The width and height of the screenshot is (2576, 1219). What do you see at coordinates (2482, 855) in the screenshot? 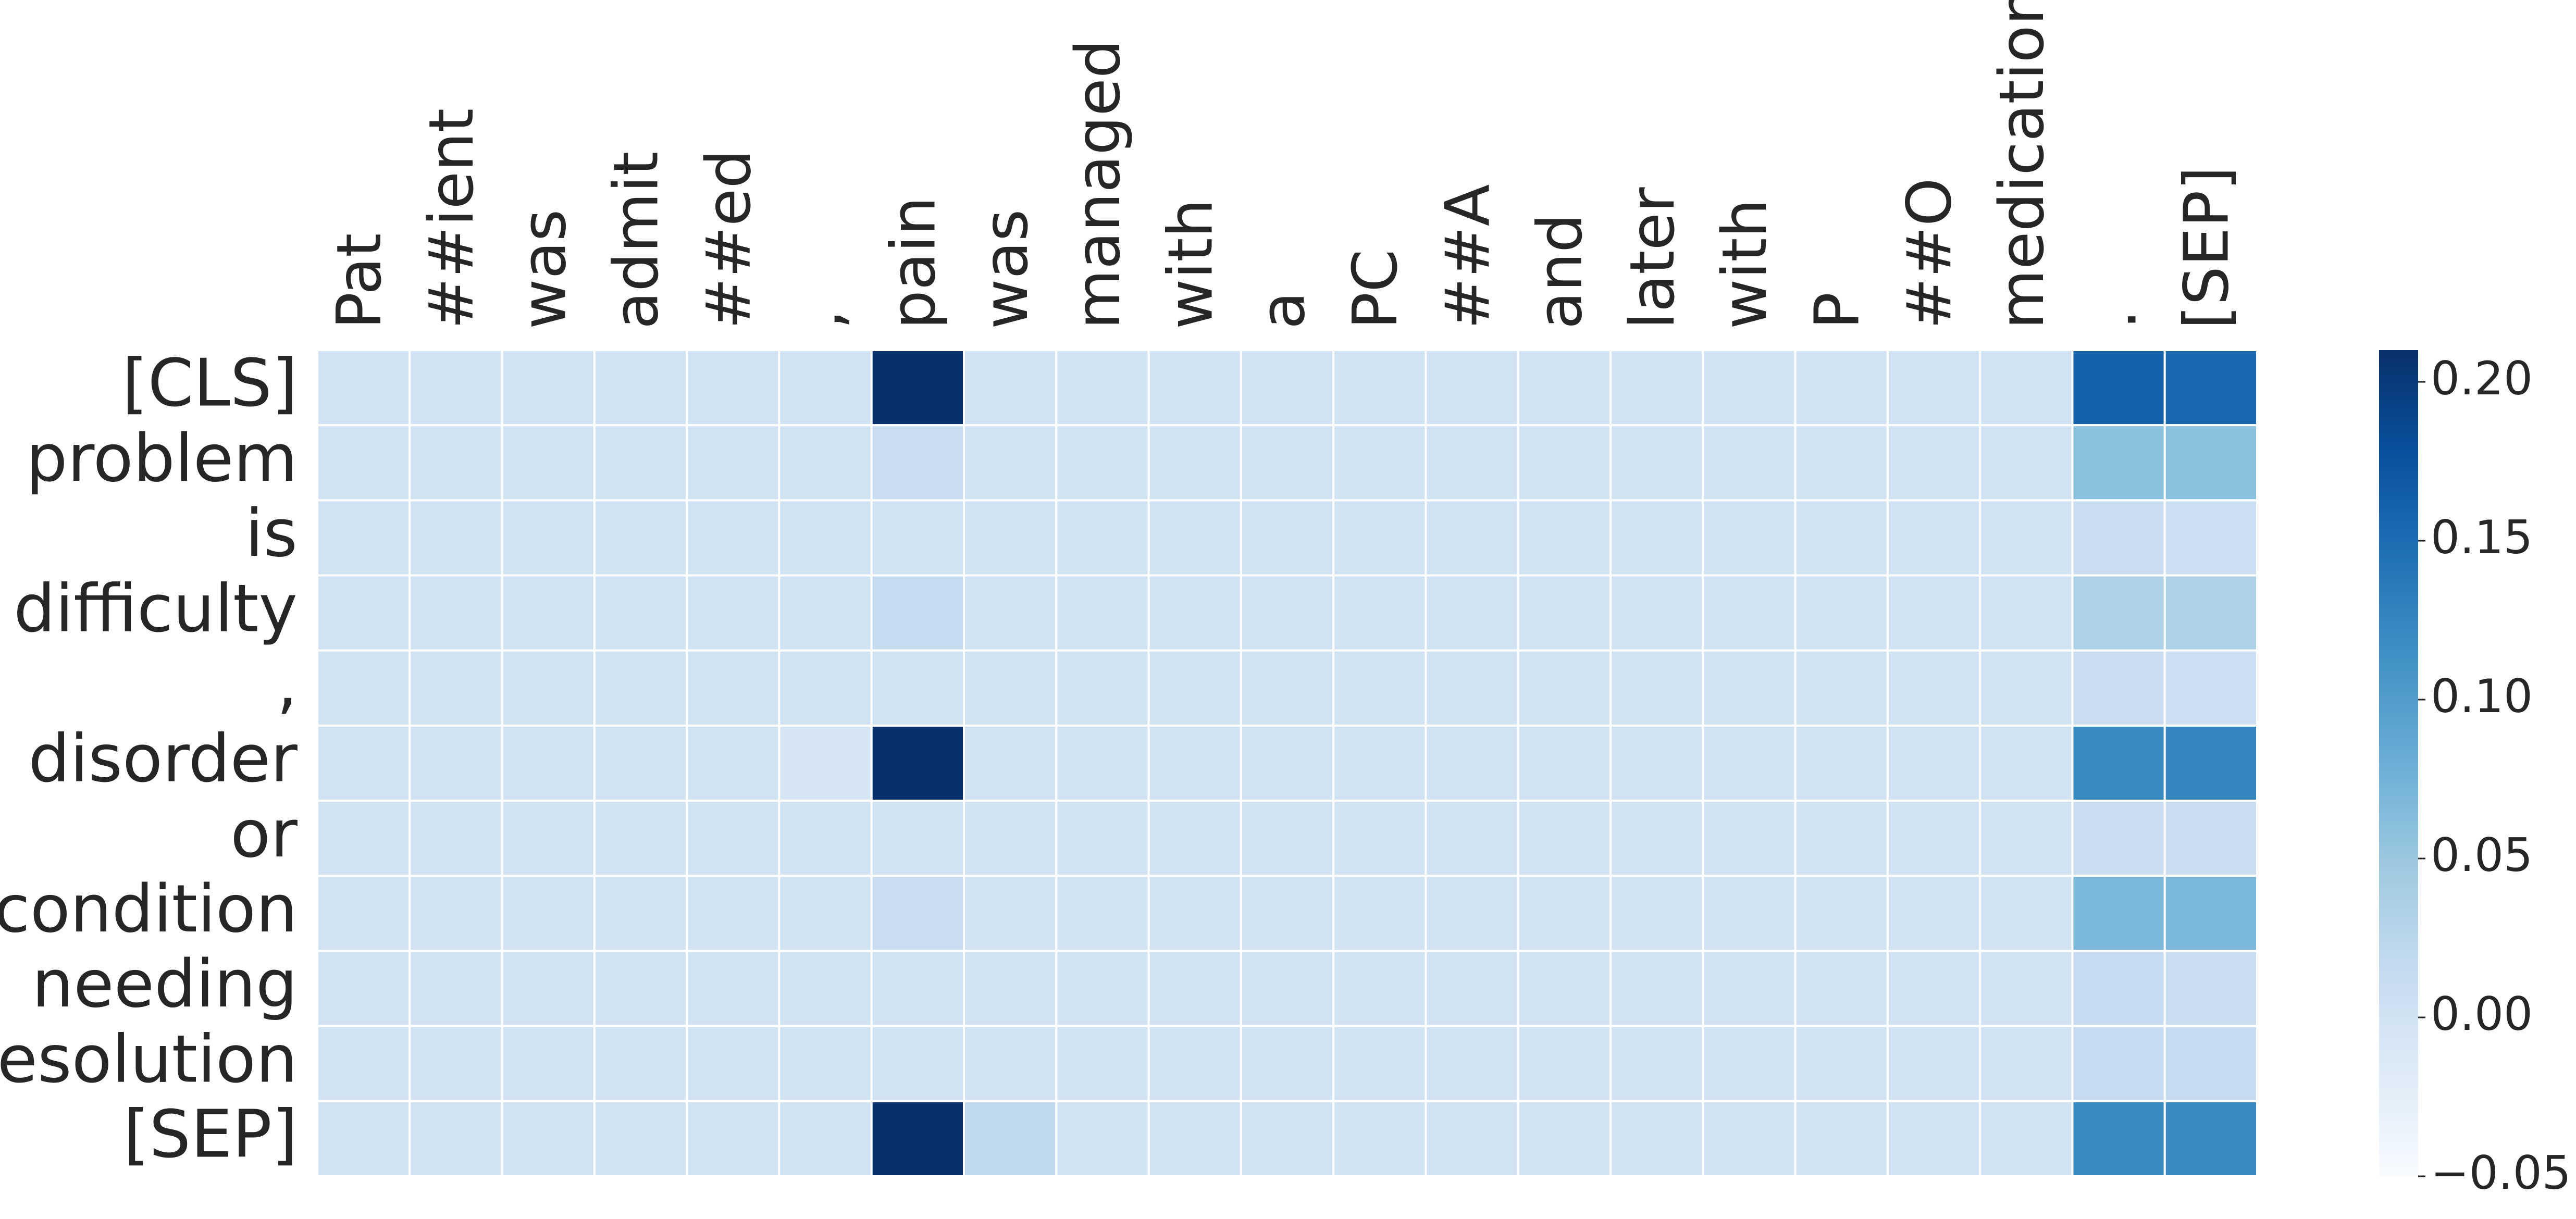
I see `colorbar-tick-label: 0.05` at bounding box center [2482, 855].